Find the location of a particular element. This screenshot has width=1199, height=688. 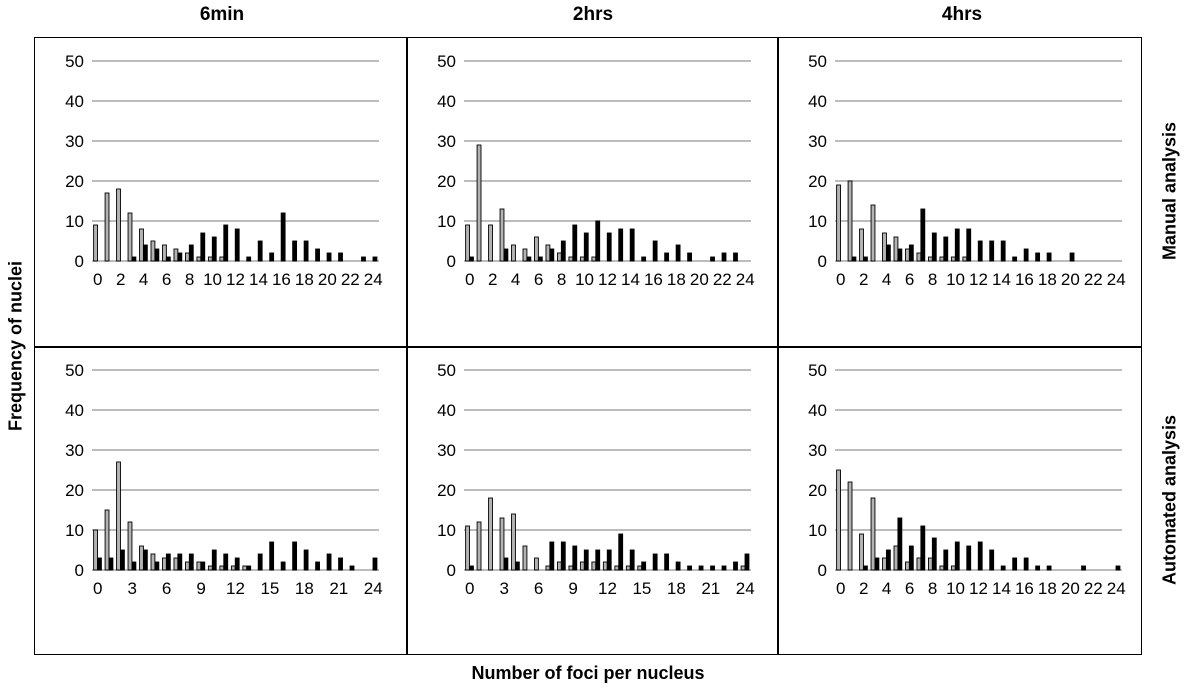

manual-2hrs-xtick-label-24: 24 is located at coordinates (745, 279).